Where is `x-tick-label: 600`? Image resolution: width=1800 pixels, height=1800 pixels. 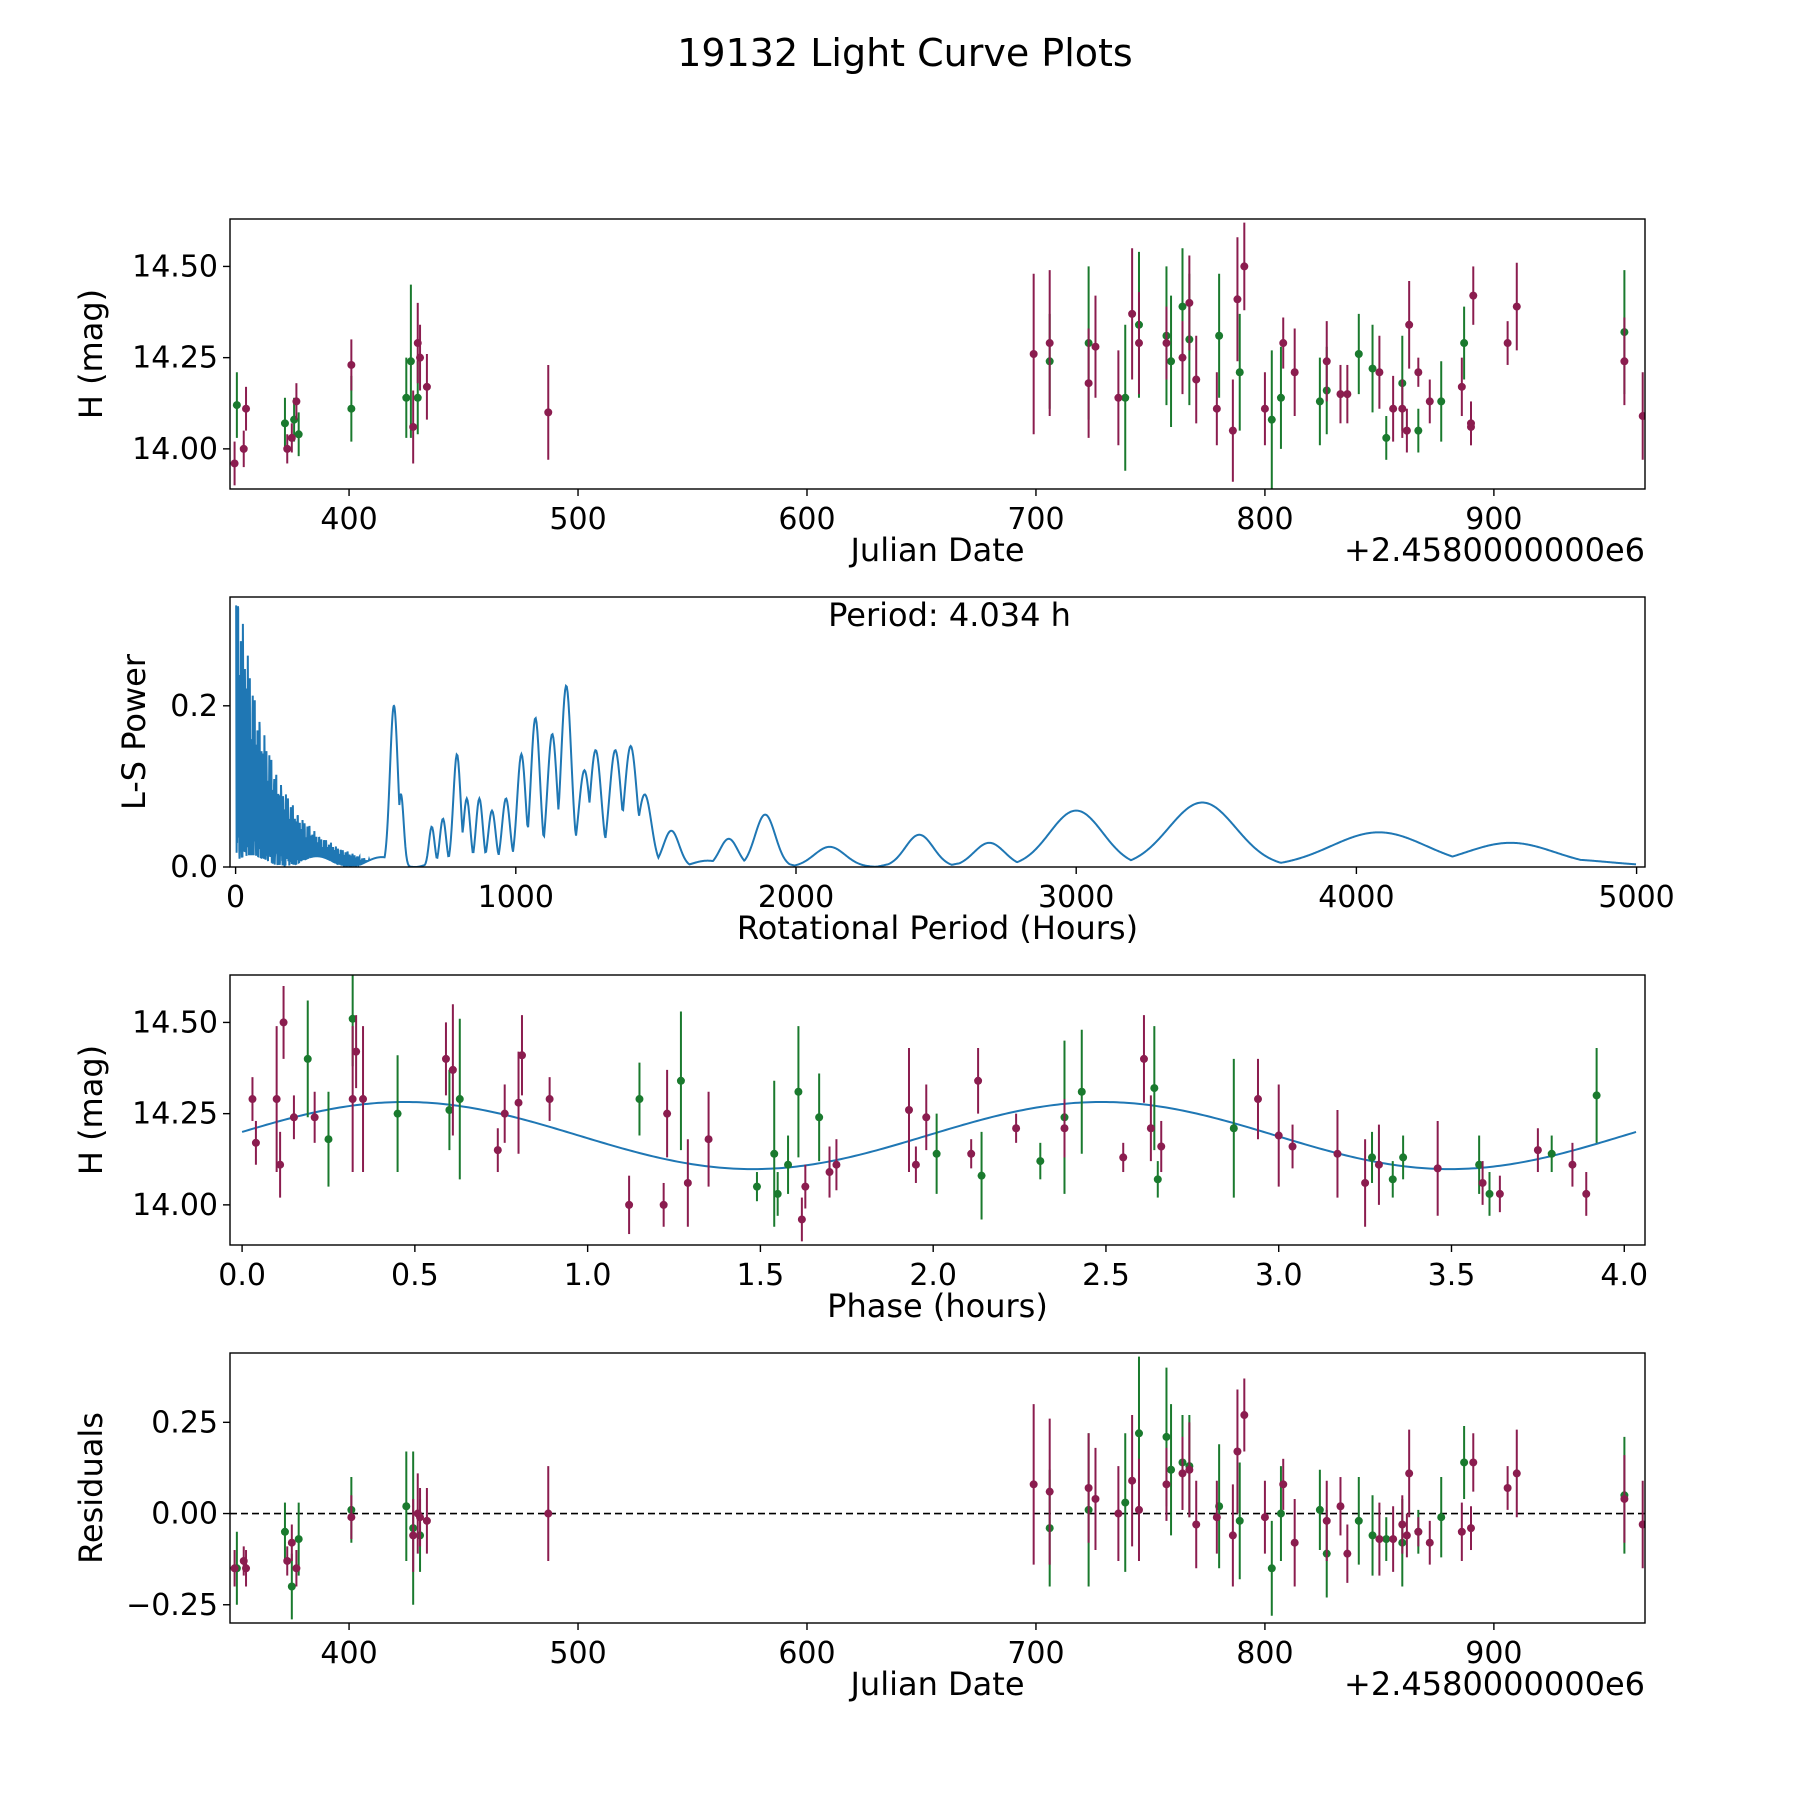
x-tick-label: 600 is located at coordinates (806, 519).